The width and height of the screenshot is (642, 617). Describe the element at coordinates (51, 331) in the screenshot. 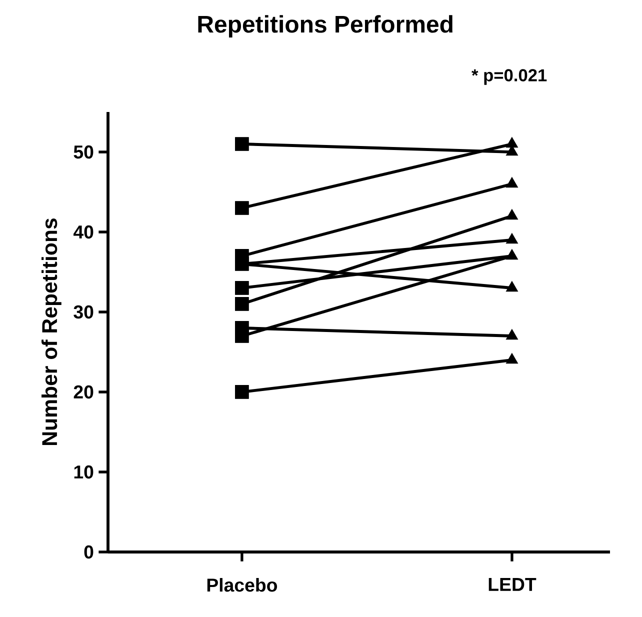

I see `y-axis-title: Number of Repetitions` at that location.